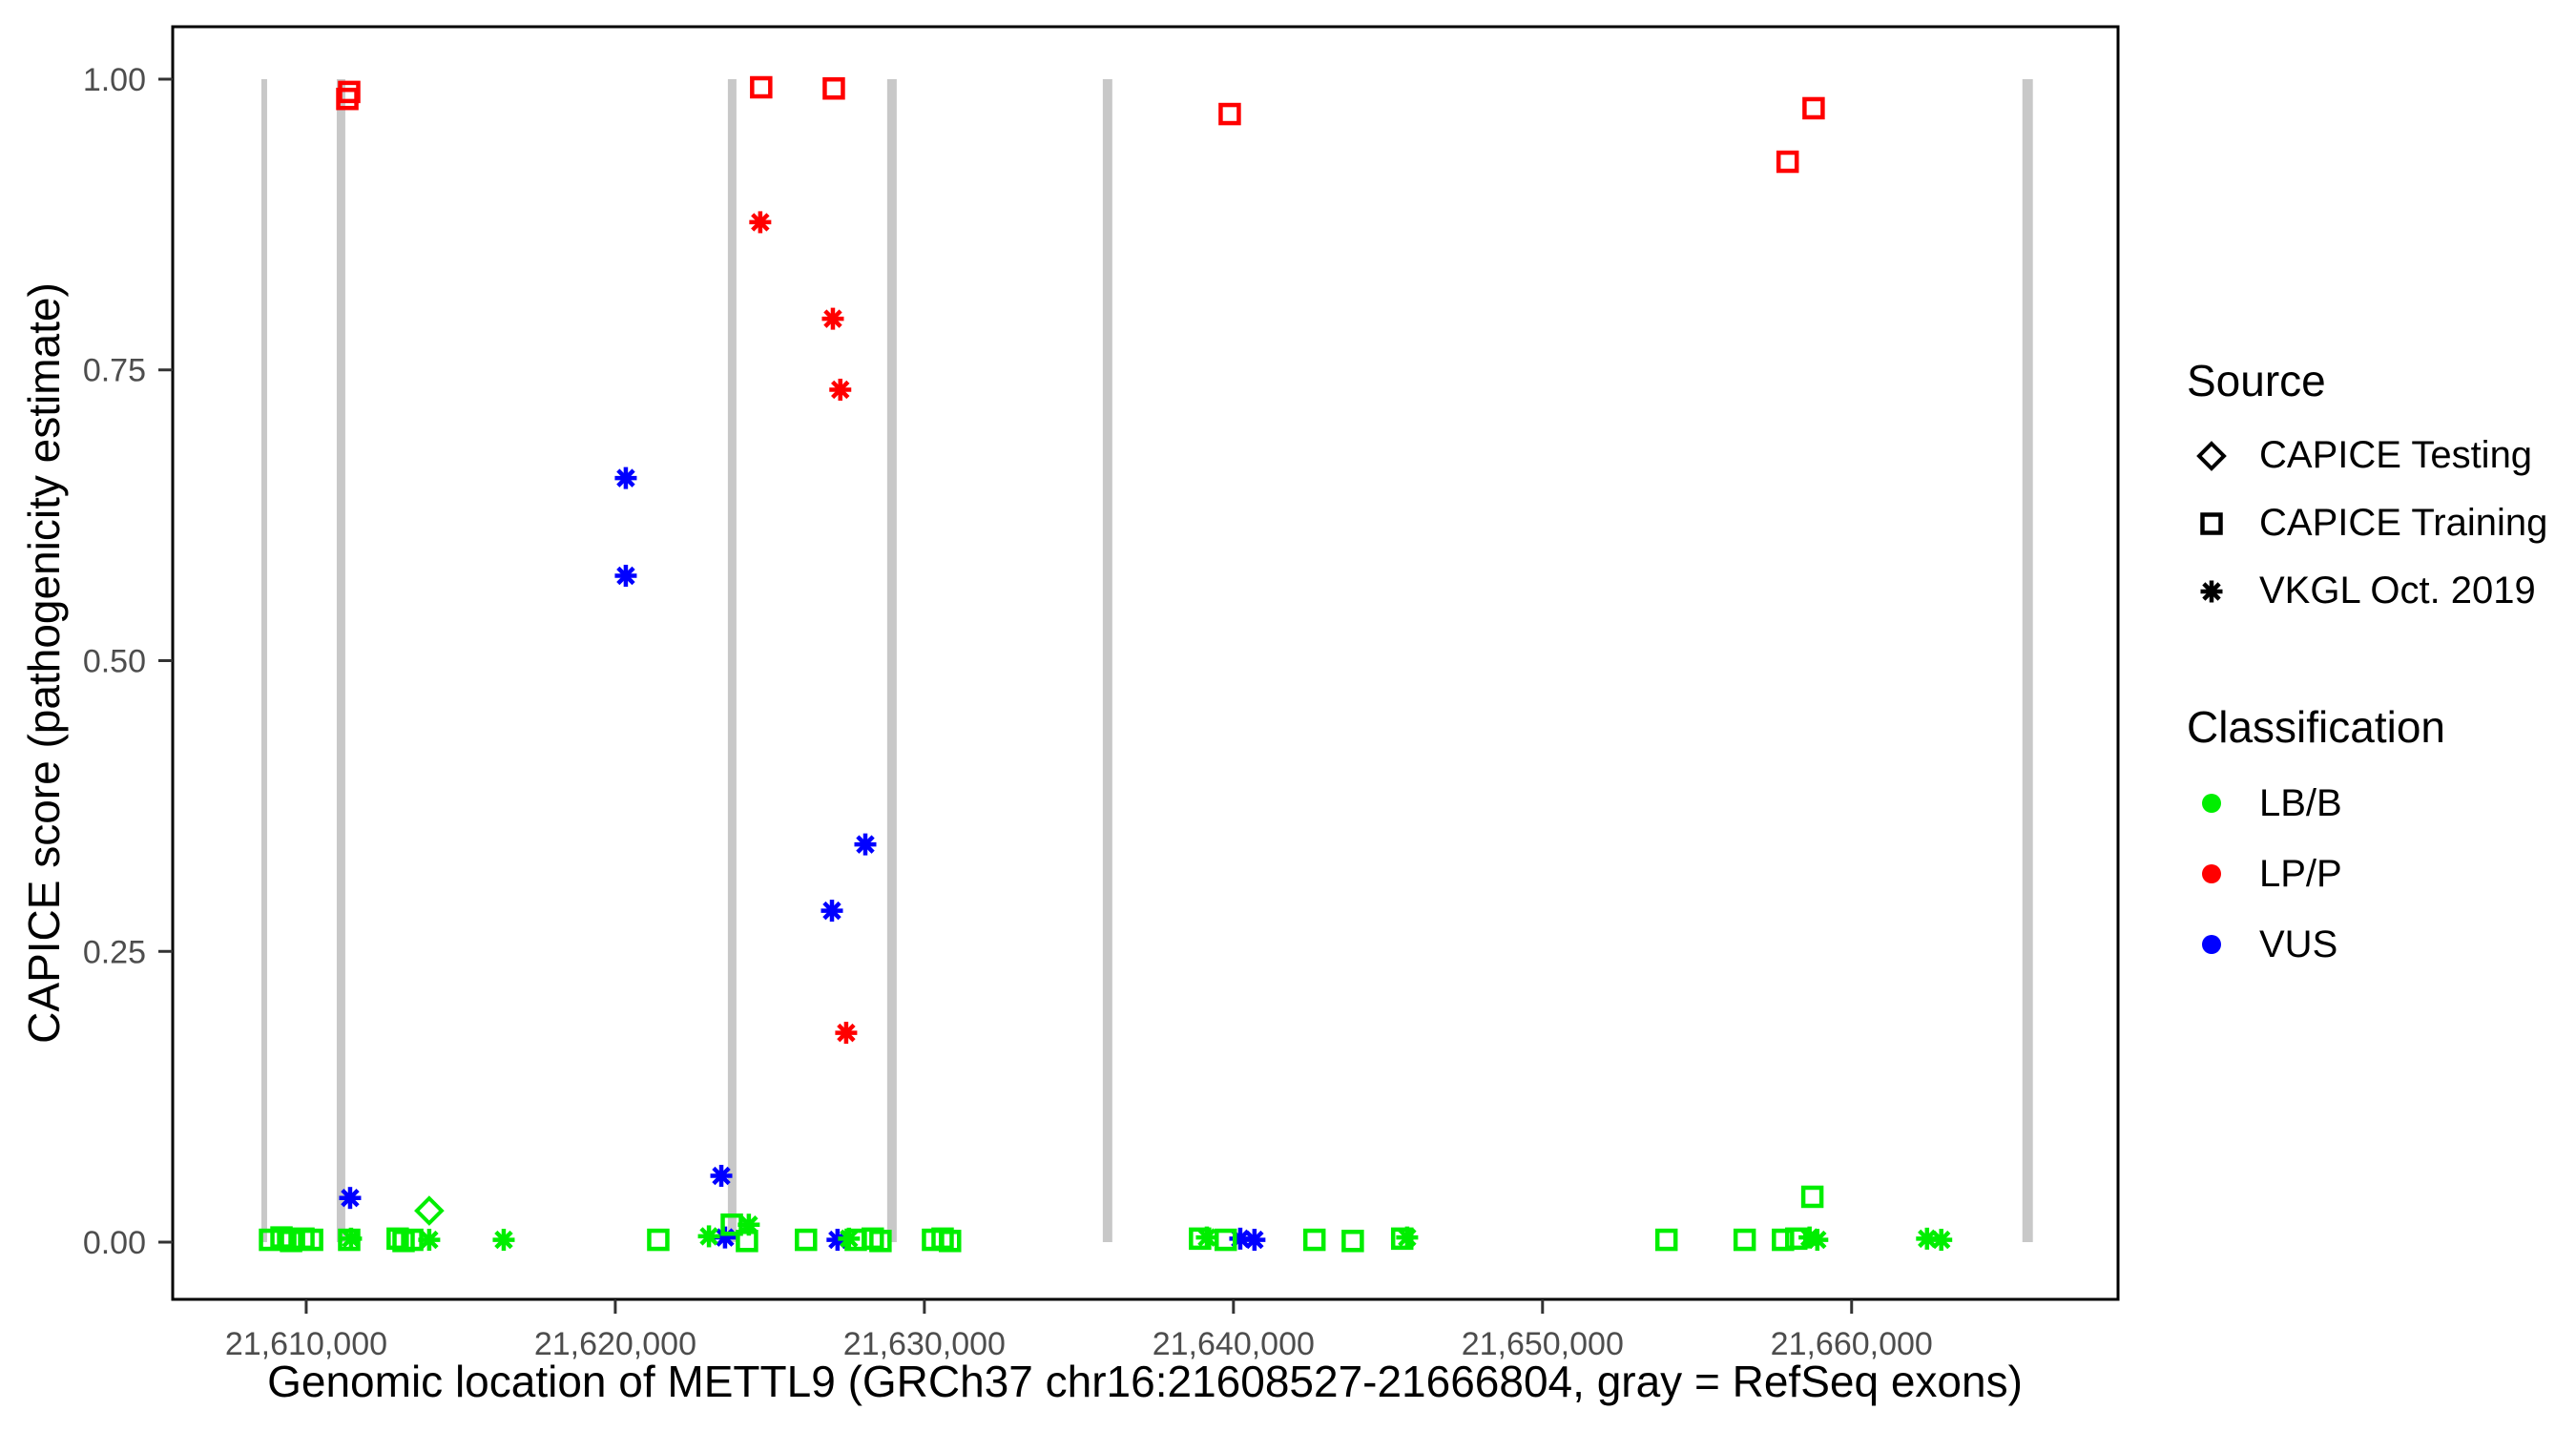 The image size is (2576, 1431). What do you see at coordinates (306, 1344) in the screenshot?
I see `x-tick-label: 21,610,000` at bounding box center [306, 1344].